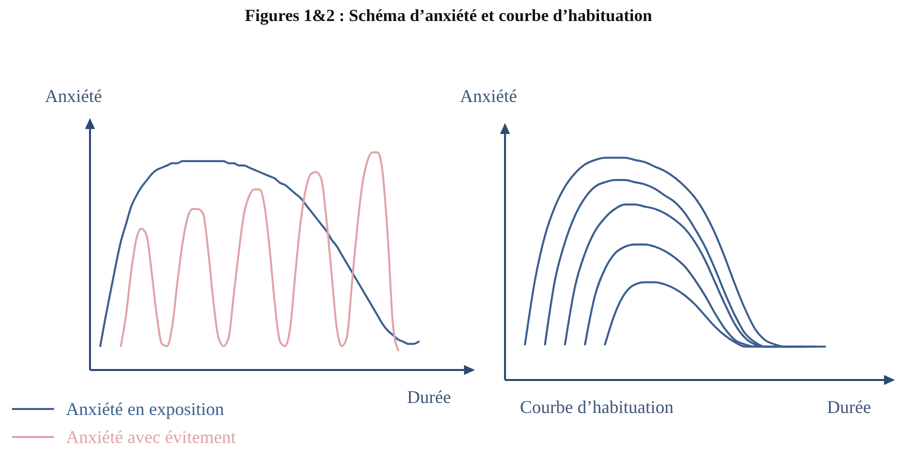  I want to click on text: Courbe d’habituation, so click(597, 407).